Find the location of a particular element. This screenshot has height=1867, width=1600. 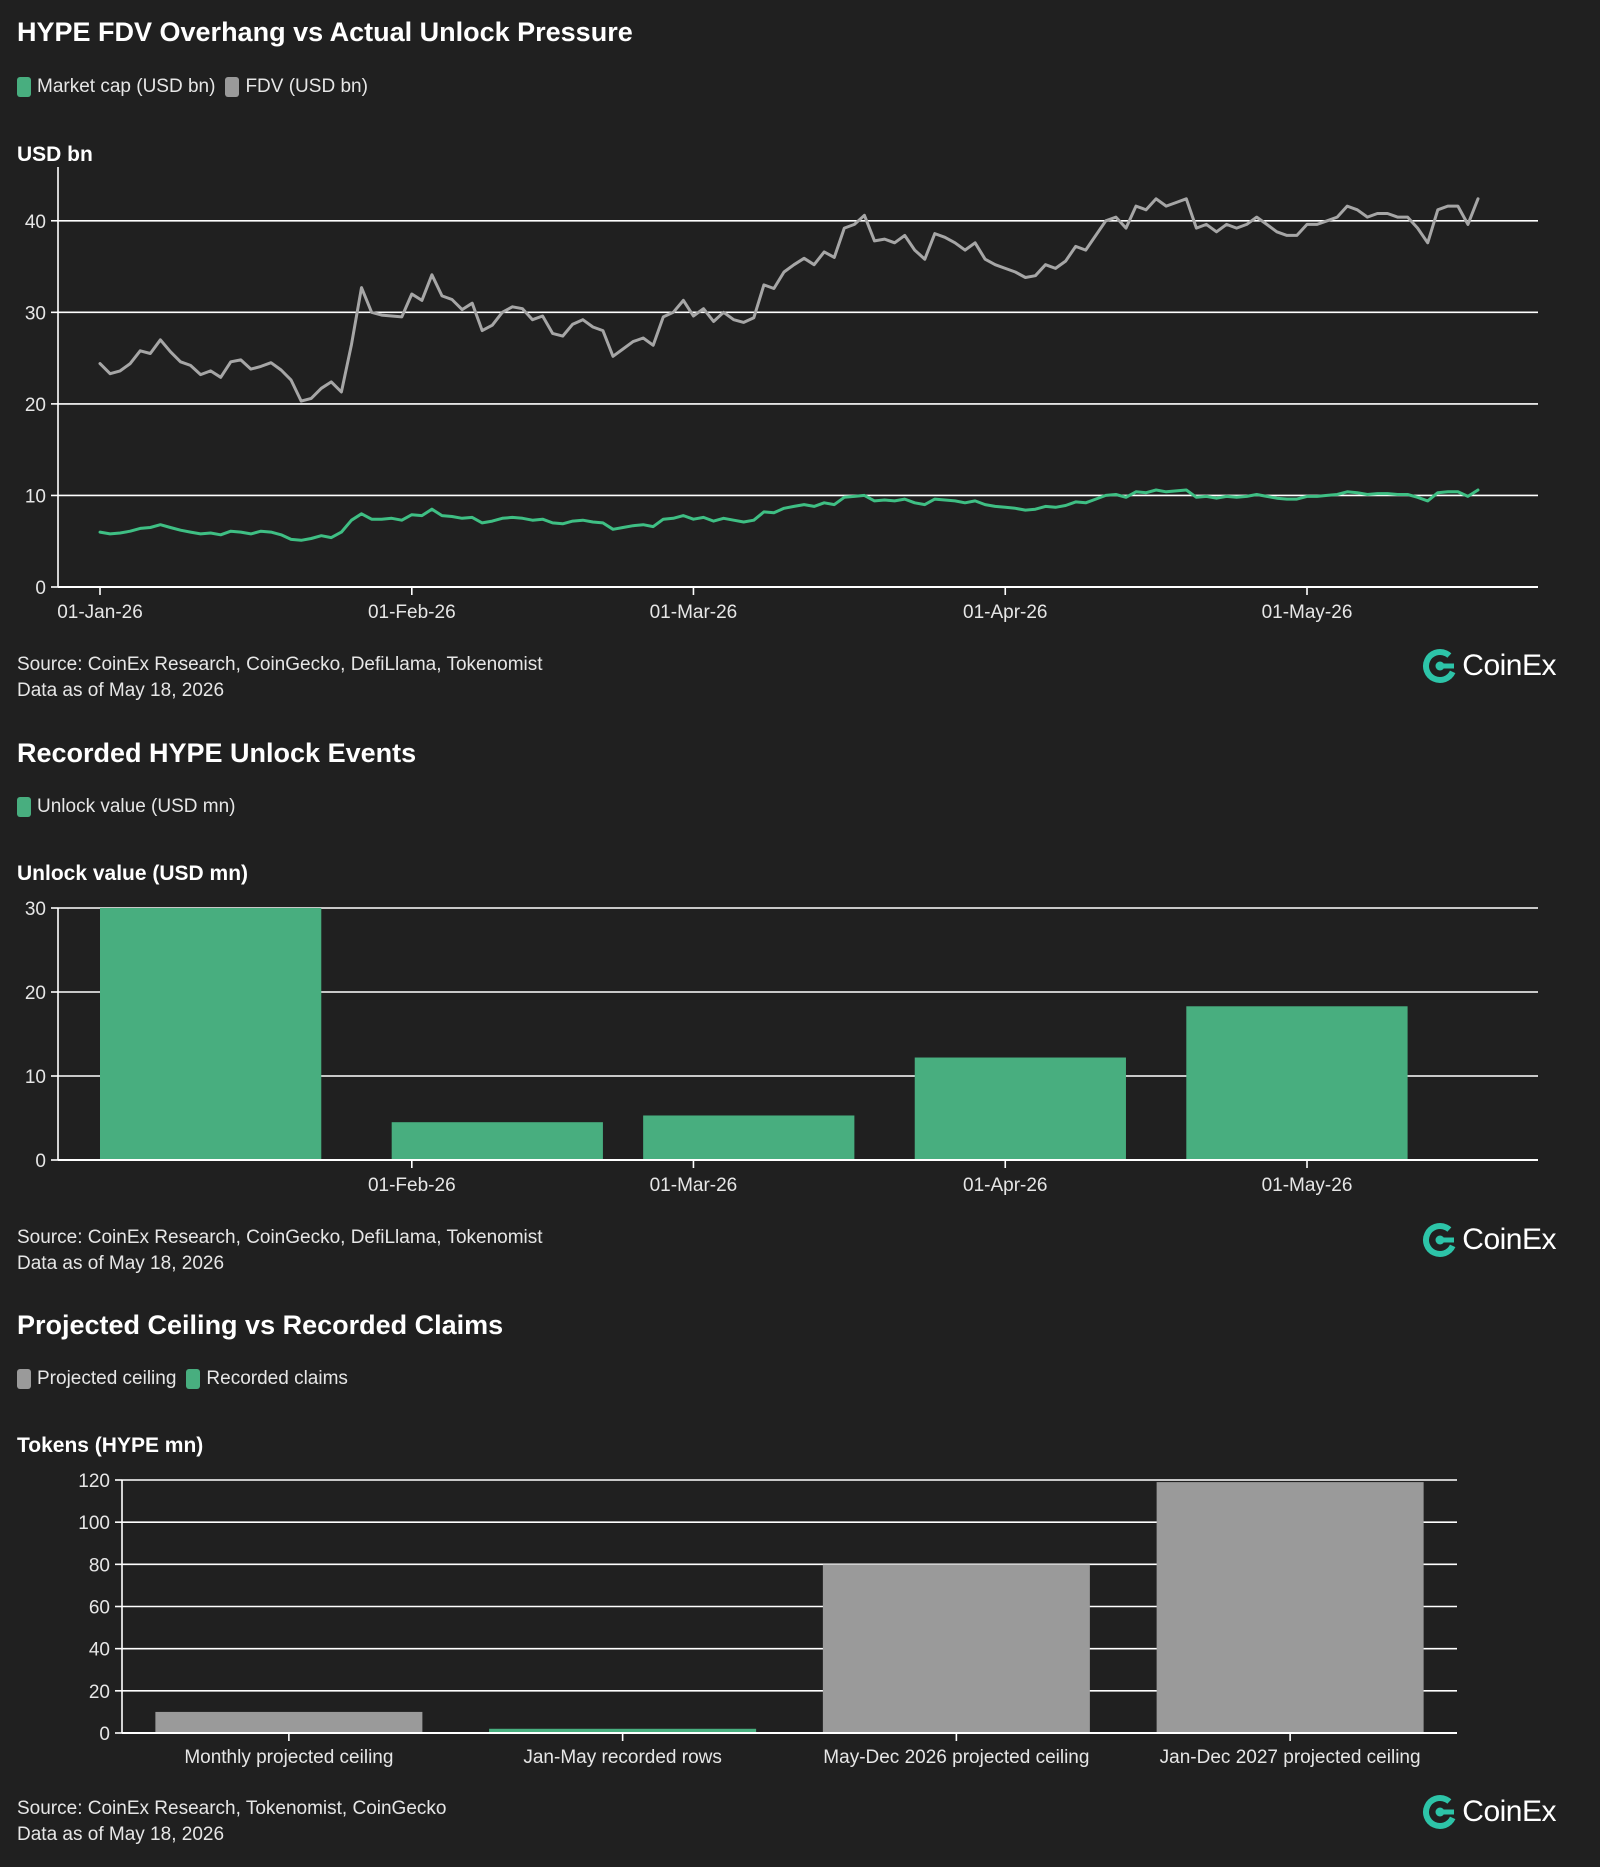

y-tick-label: 100 is located at coordinates (94, 1523).